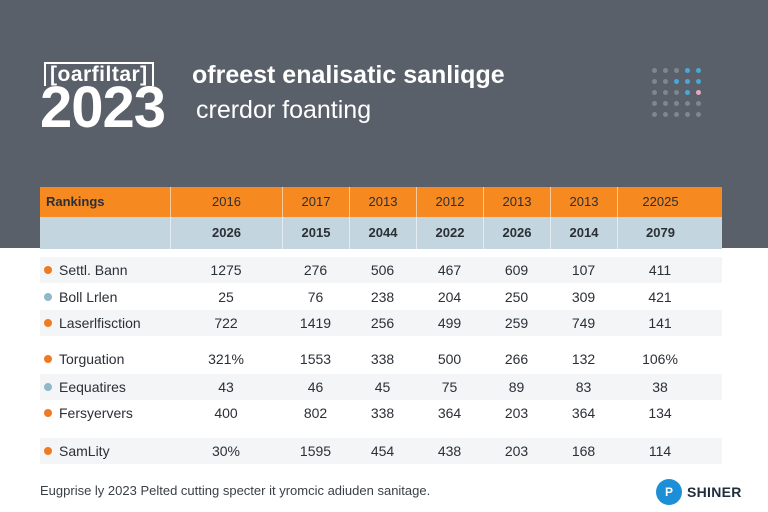 The image size is (768, 512). I want to click on table-row: Laserlfisction 722 1419 256 499 259 749 141, so click(381, 323).